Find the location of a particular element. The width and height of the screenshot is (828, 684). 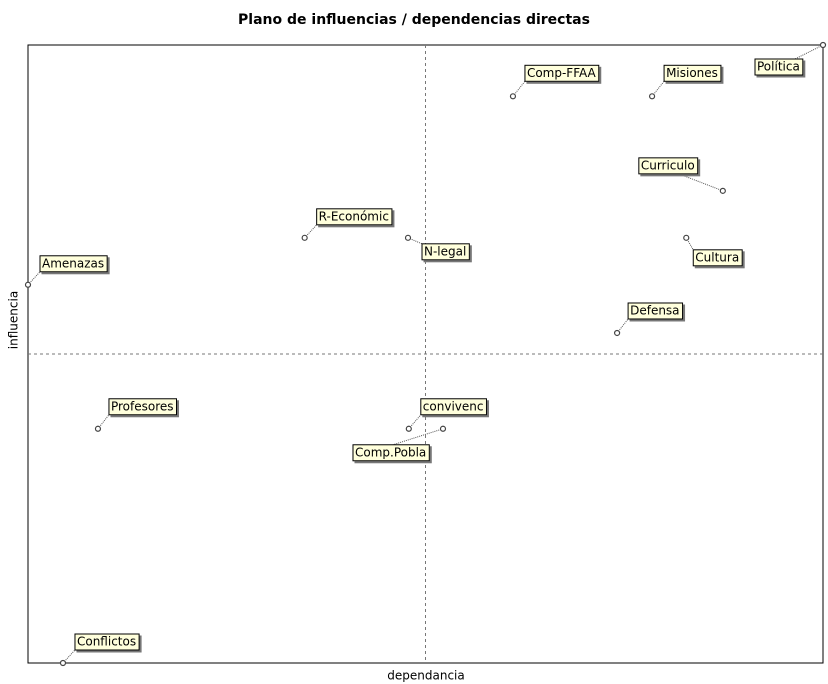

y-axis-label: influencia is located at coordinates (14, 320).